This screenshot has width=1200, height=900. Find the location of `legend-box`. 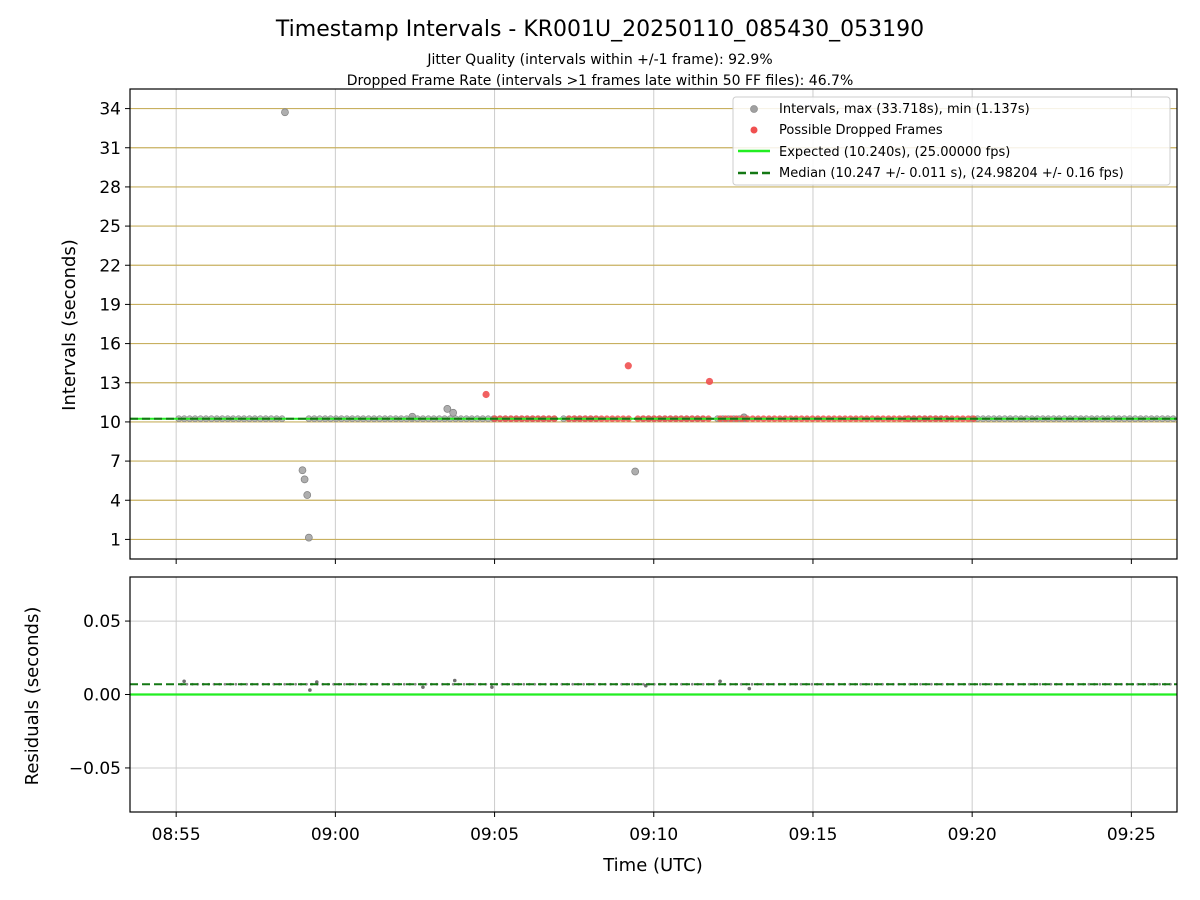

legend-box is located at coordinates (951, 141).